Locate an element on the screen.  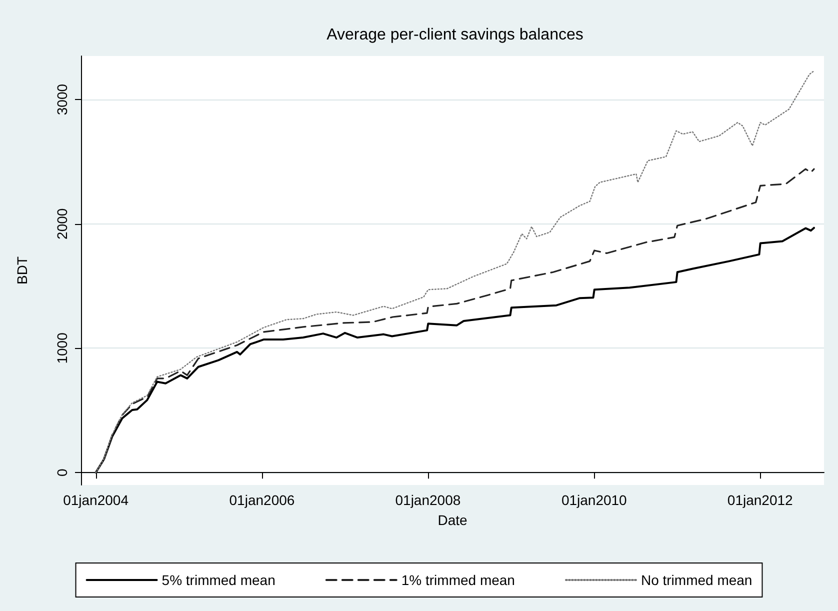
x-axis-title: Date is located at coordinates (453, 520).